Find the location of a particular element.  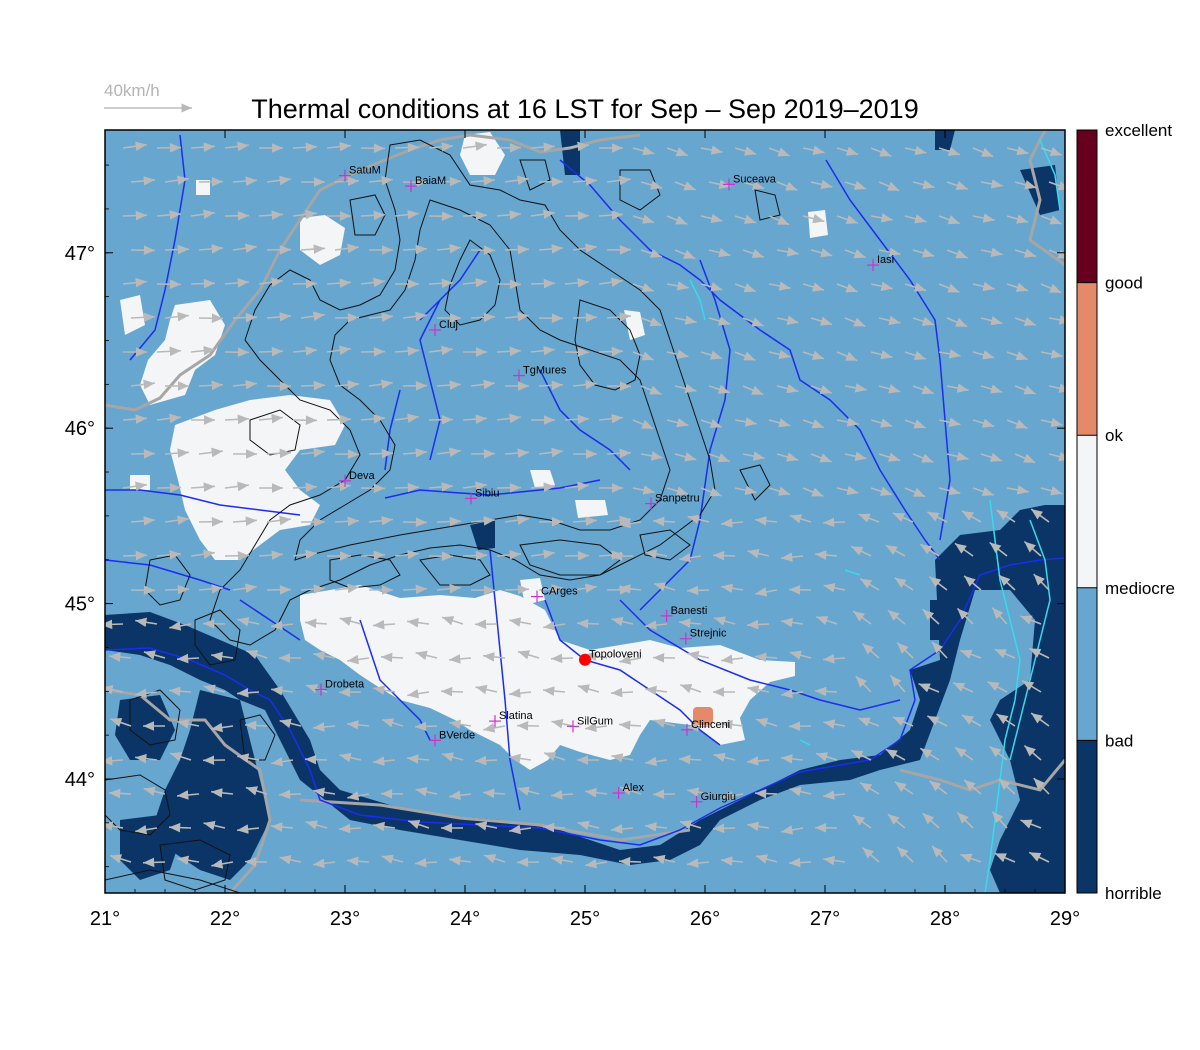

city-label: SatuM is located at coordinates (365, 171).